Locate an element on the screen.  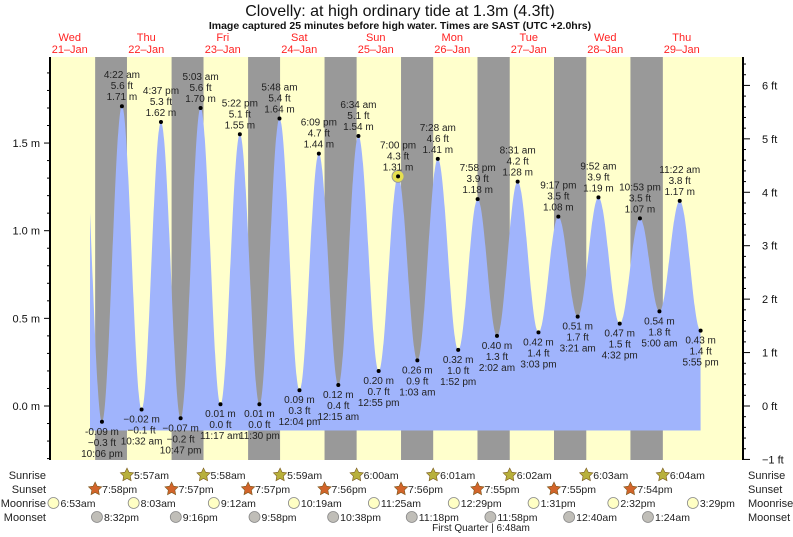
tide-label-m: −0.07 m is located at coordinates (180, 428).